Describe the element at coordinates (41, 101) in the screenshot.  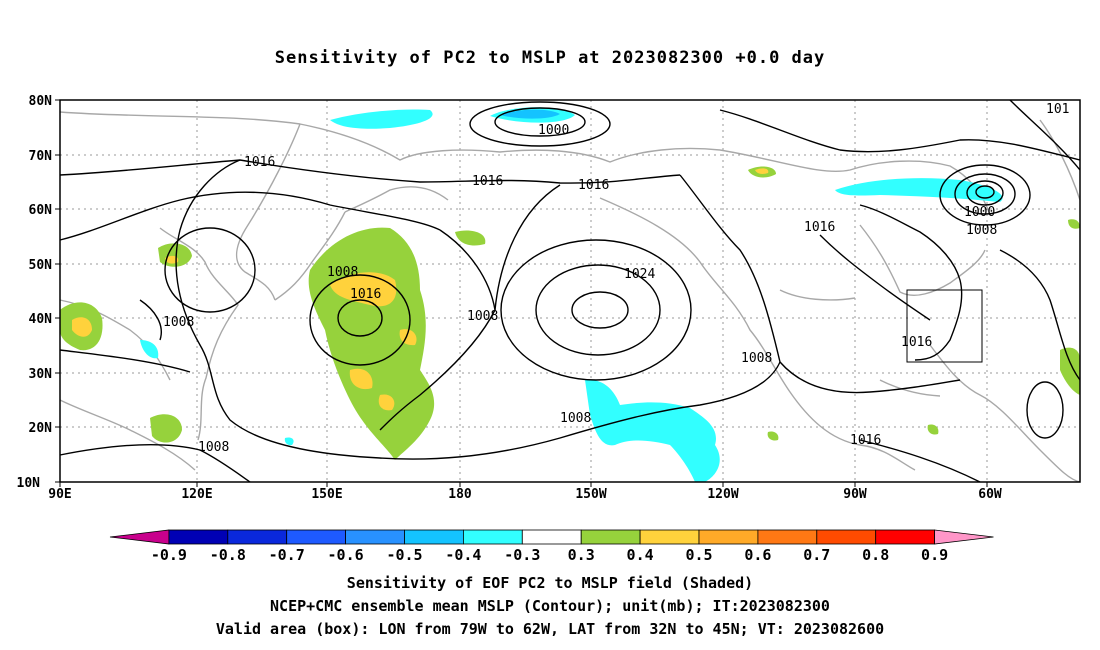
I see `lat-label: 80N` at that location.